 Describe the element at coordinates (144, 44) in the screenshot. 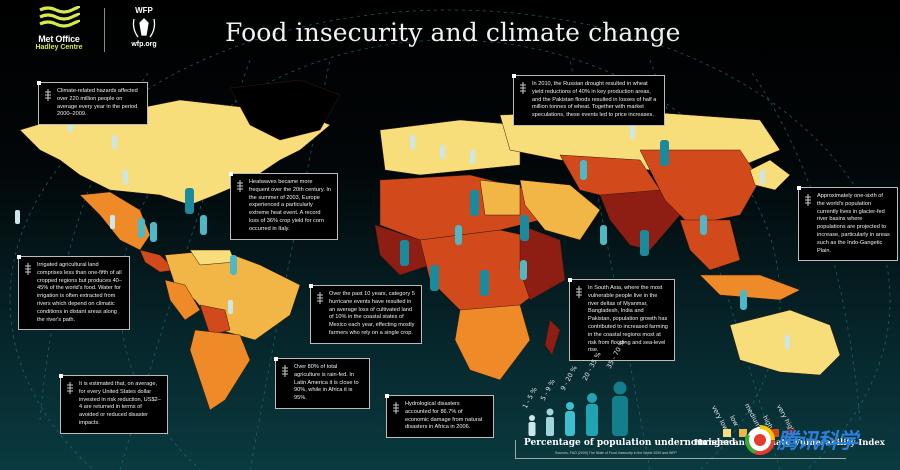

I see `wfp-url: wfp.org` at that location.